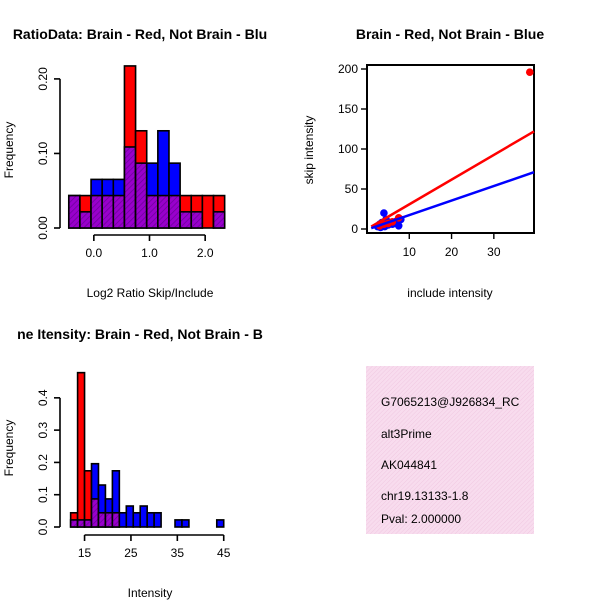 This screenshot has height=600, width=600. I want to click on x-tick-label: 35, so click(178, 553).